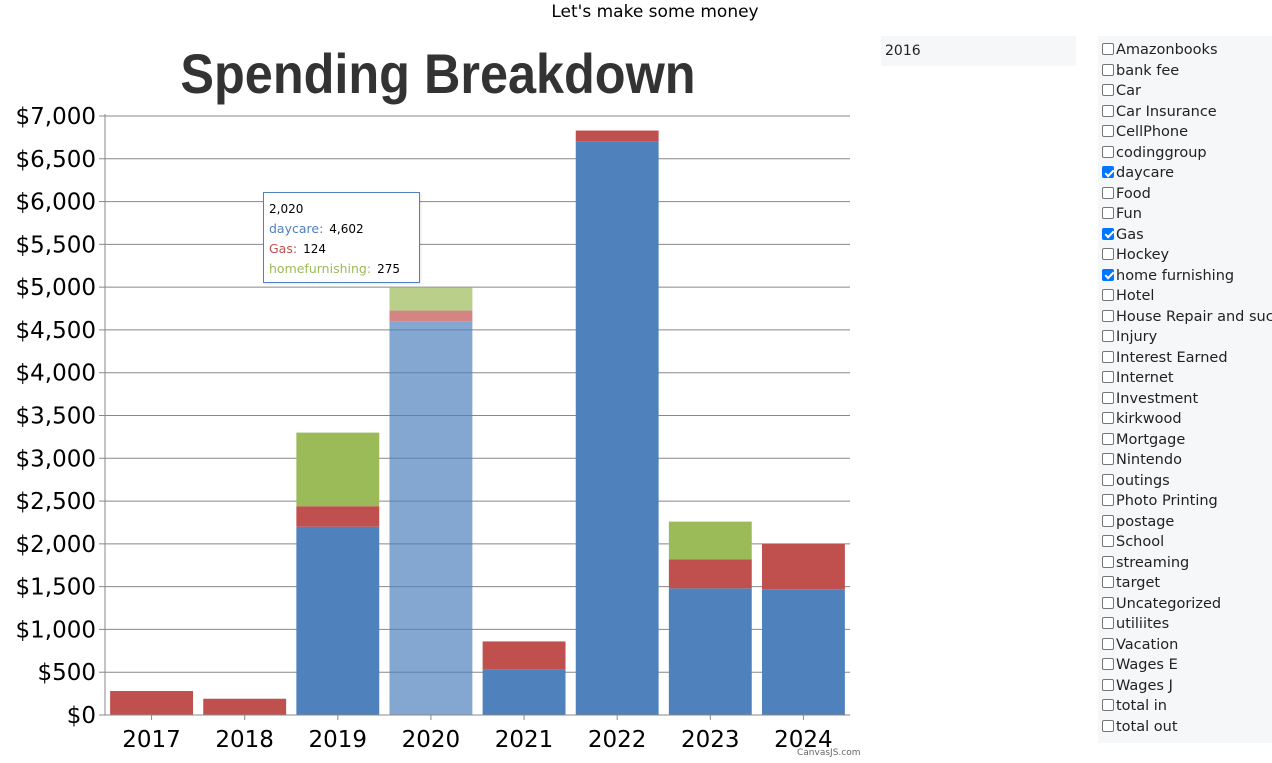  What do you see at coordinates (1185, 91) in the screenshot?
I see `category-item: Car` at bounding box center [1185, 91].